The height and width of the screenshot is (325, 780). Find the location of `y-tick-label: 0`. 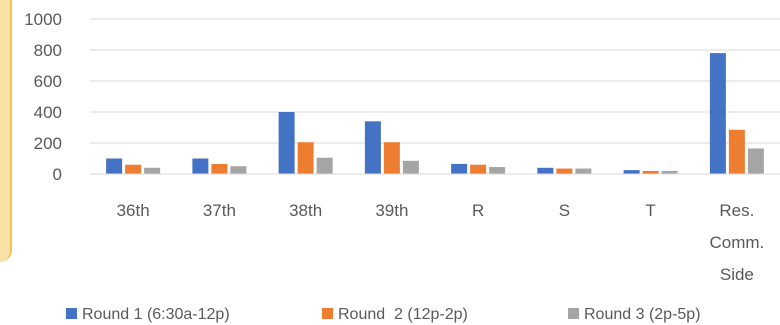

y-tick-label: 0 is located at coordinates (57, 174).